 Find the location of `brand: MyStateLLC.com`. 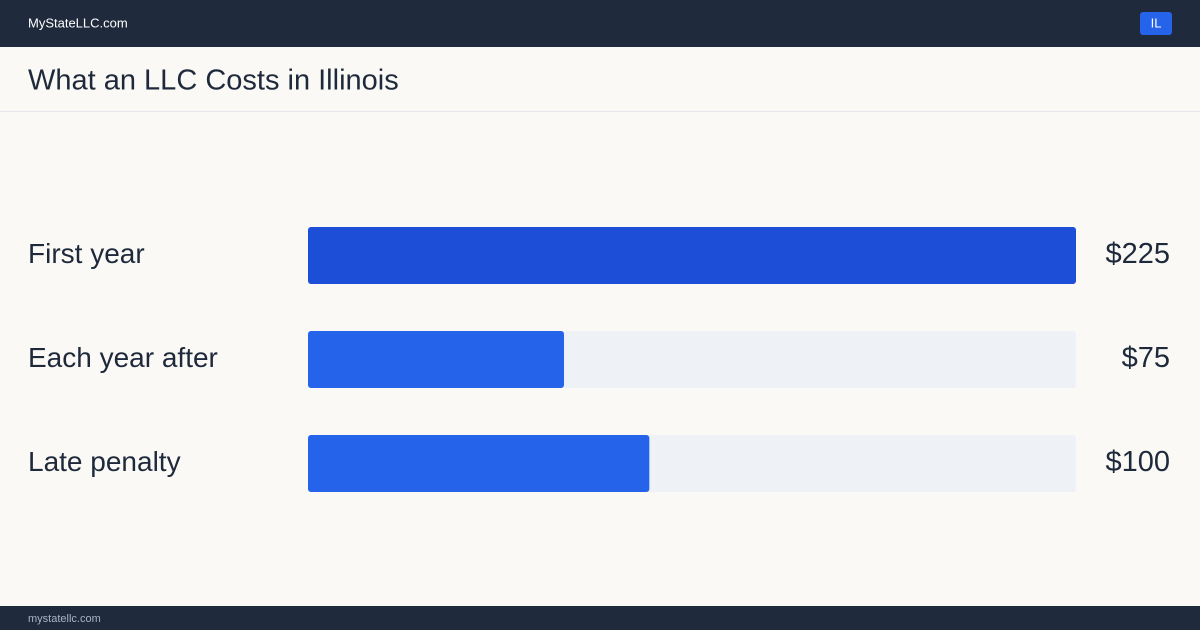

brand: MyStateLLC.com is located at coordinates (78, 22).